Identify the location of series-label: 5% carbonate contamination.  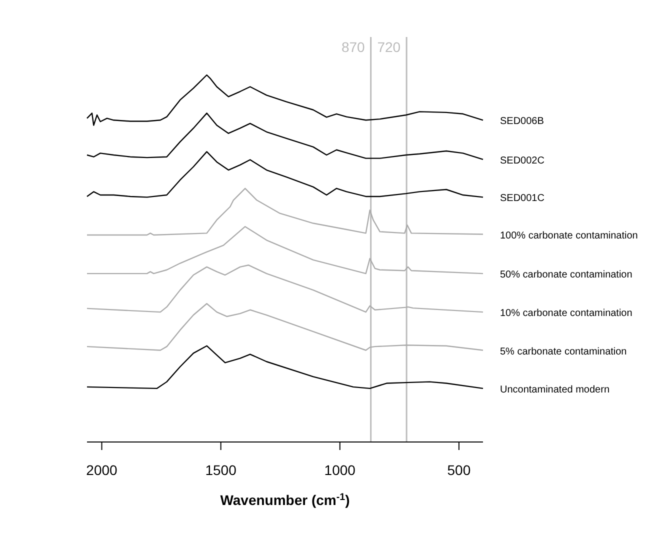
(563, 352).